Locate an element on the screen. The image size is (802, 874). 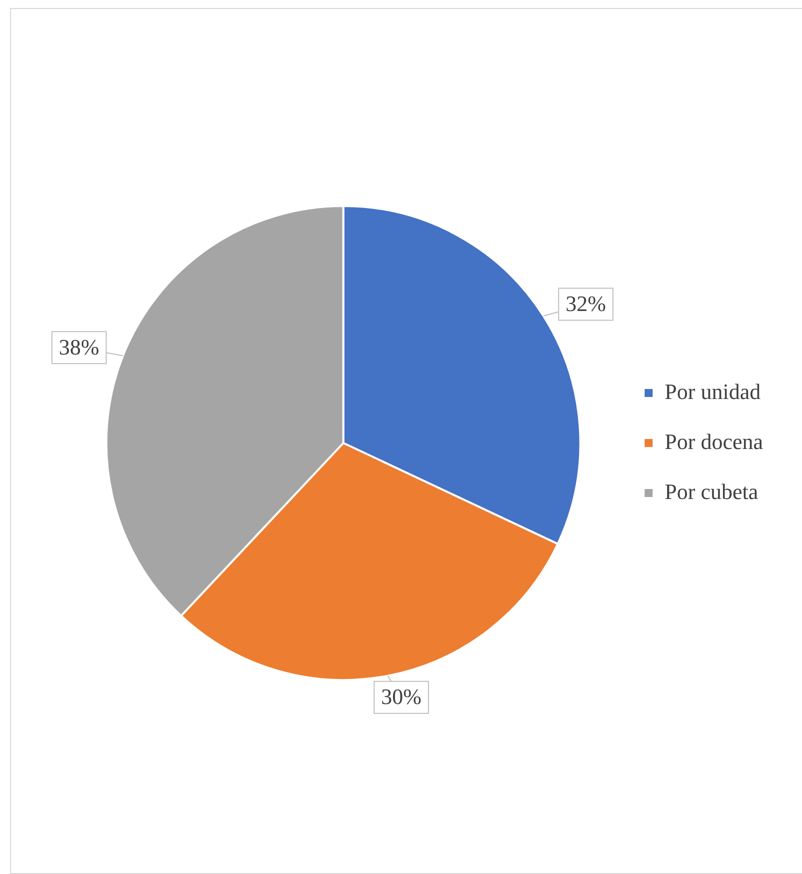
legend-label: Por cubeta is located at coordinates (711, 491).